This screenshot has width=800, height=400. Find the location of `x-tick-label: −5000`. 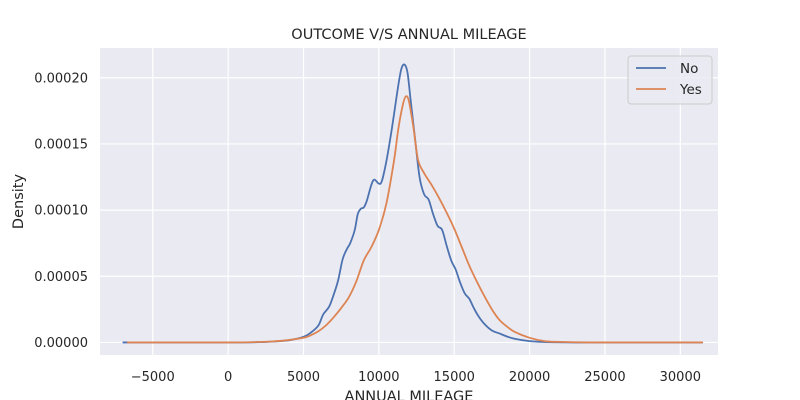

x-tick-label: −5000 is located at coordinates (153, 377).